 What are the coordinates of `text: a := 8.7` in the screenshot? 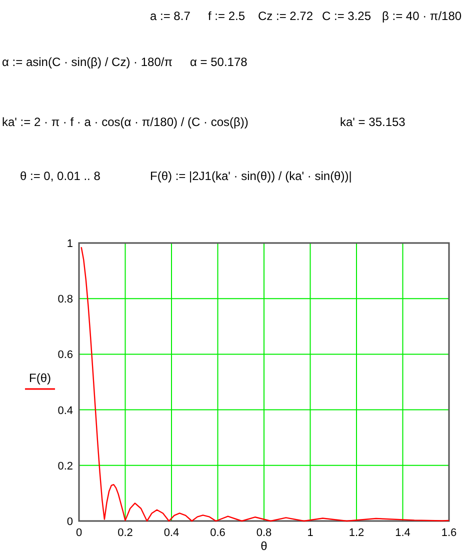 It's located at (170, 16).